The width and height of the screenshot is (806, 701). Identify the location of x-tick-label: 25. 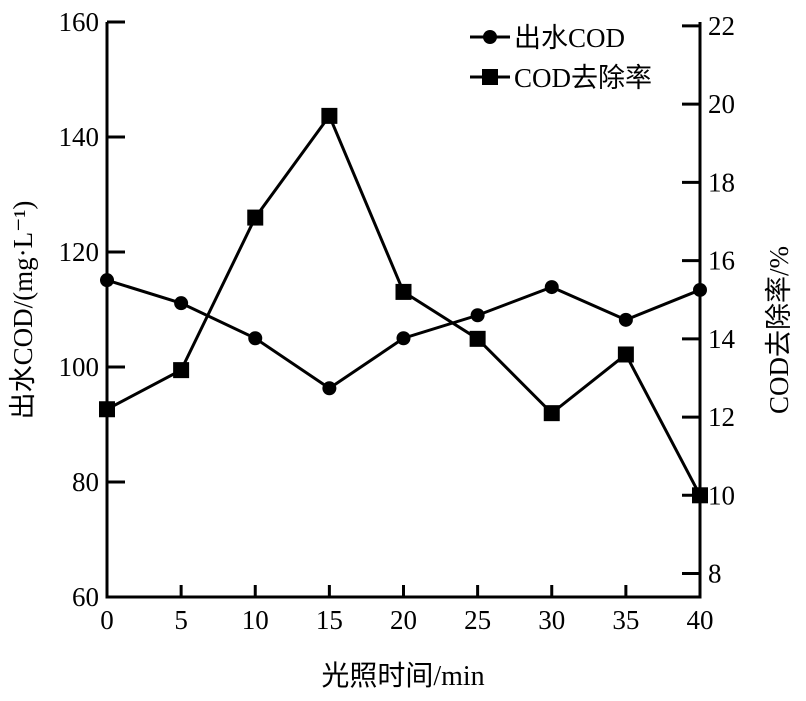
(477, 620).